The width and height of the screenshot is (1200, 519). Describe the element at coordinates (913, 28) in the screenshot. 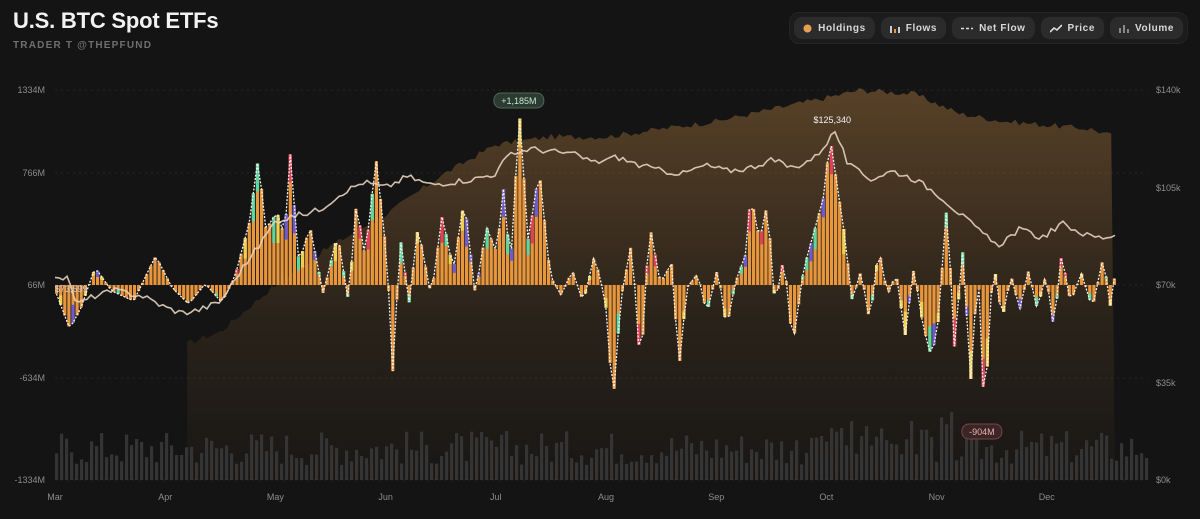

I see `toggle-flows-button: Flows` at that location.